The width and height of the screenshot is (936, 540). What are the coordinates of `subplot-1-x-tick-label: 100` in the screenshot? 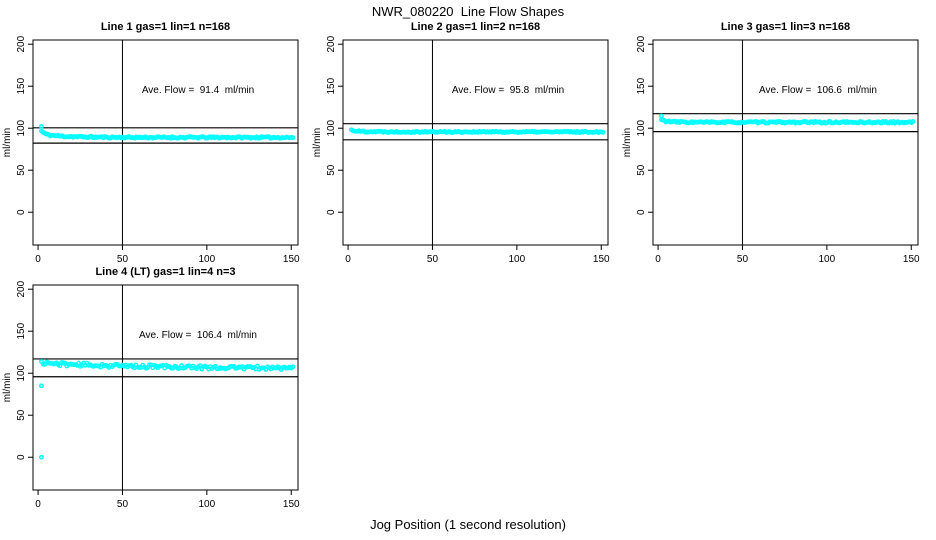 It's located at (207, 259).